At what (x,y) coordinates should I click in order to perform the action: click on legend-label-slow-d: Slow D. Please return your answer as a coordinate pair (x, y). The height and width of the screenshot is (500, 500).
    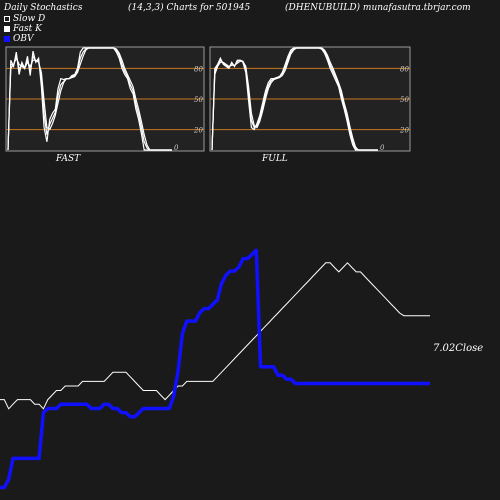
    Looking at the image, I should click on (29, 19).